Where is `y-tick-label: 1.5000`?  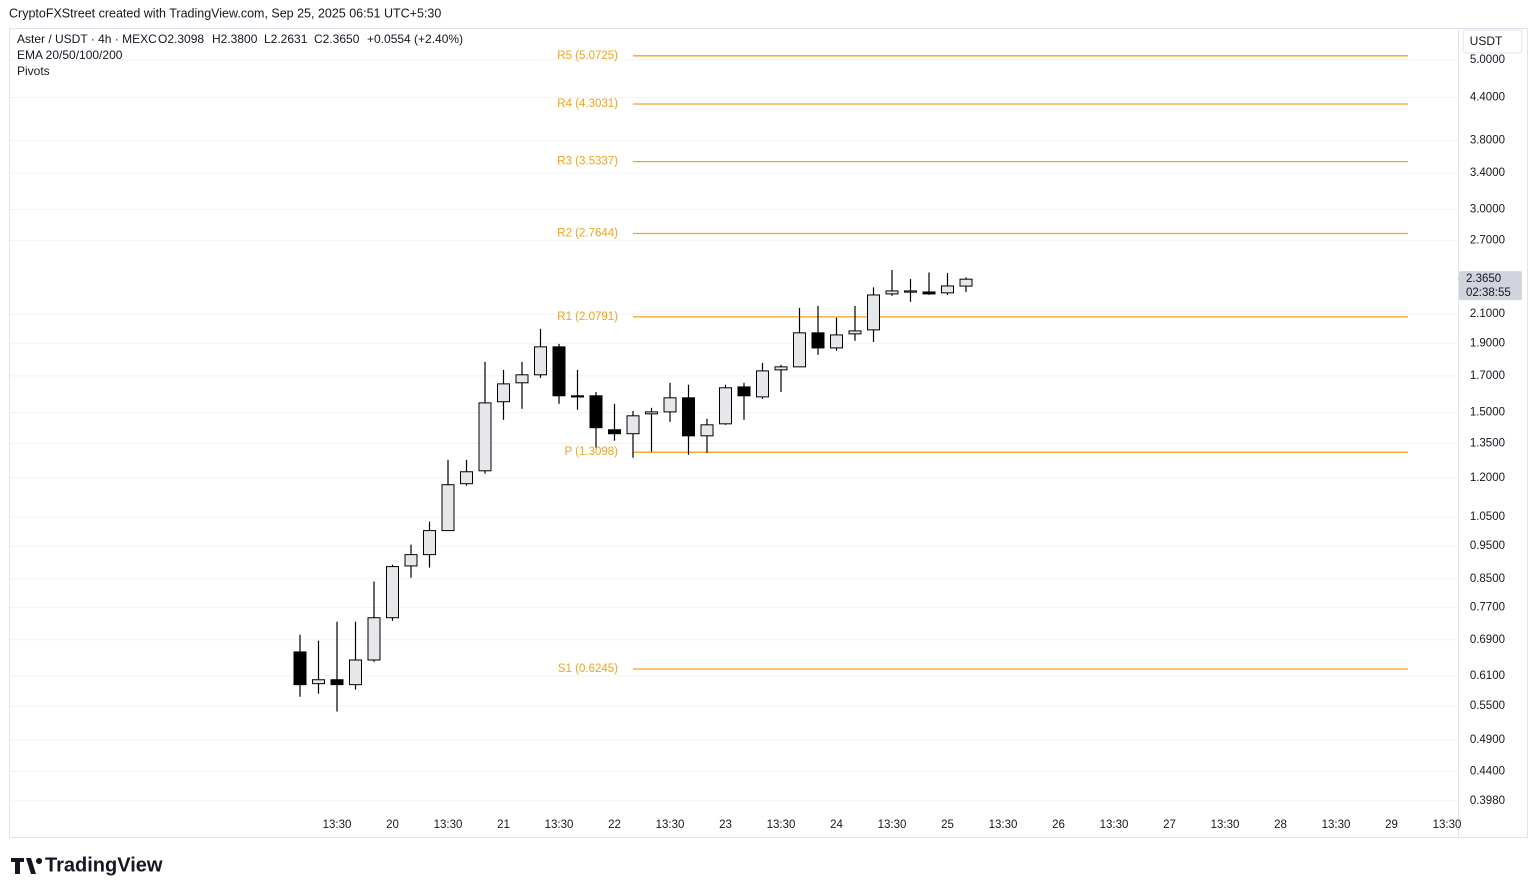 y-tick-label: 1.5000 is located at coordinates (1487, 413).